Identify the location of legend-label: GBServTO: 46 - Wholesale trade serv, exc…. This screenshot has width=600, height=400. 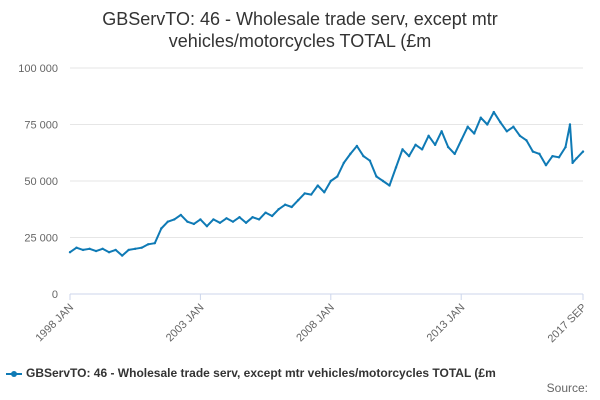
(261, 373).